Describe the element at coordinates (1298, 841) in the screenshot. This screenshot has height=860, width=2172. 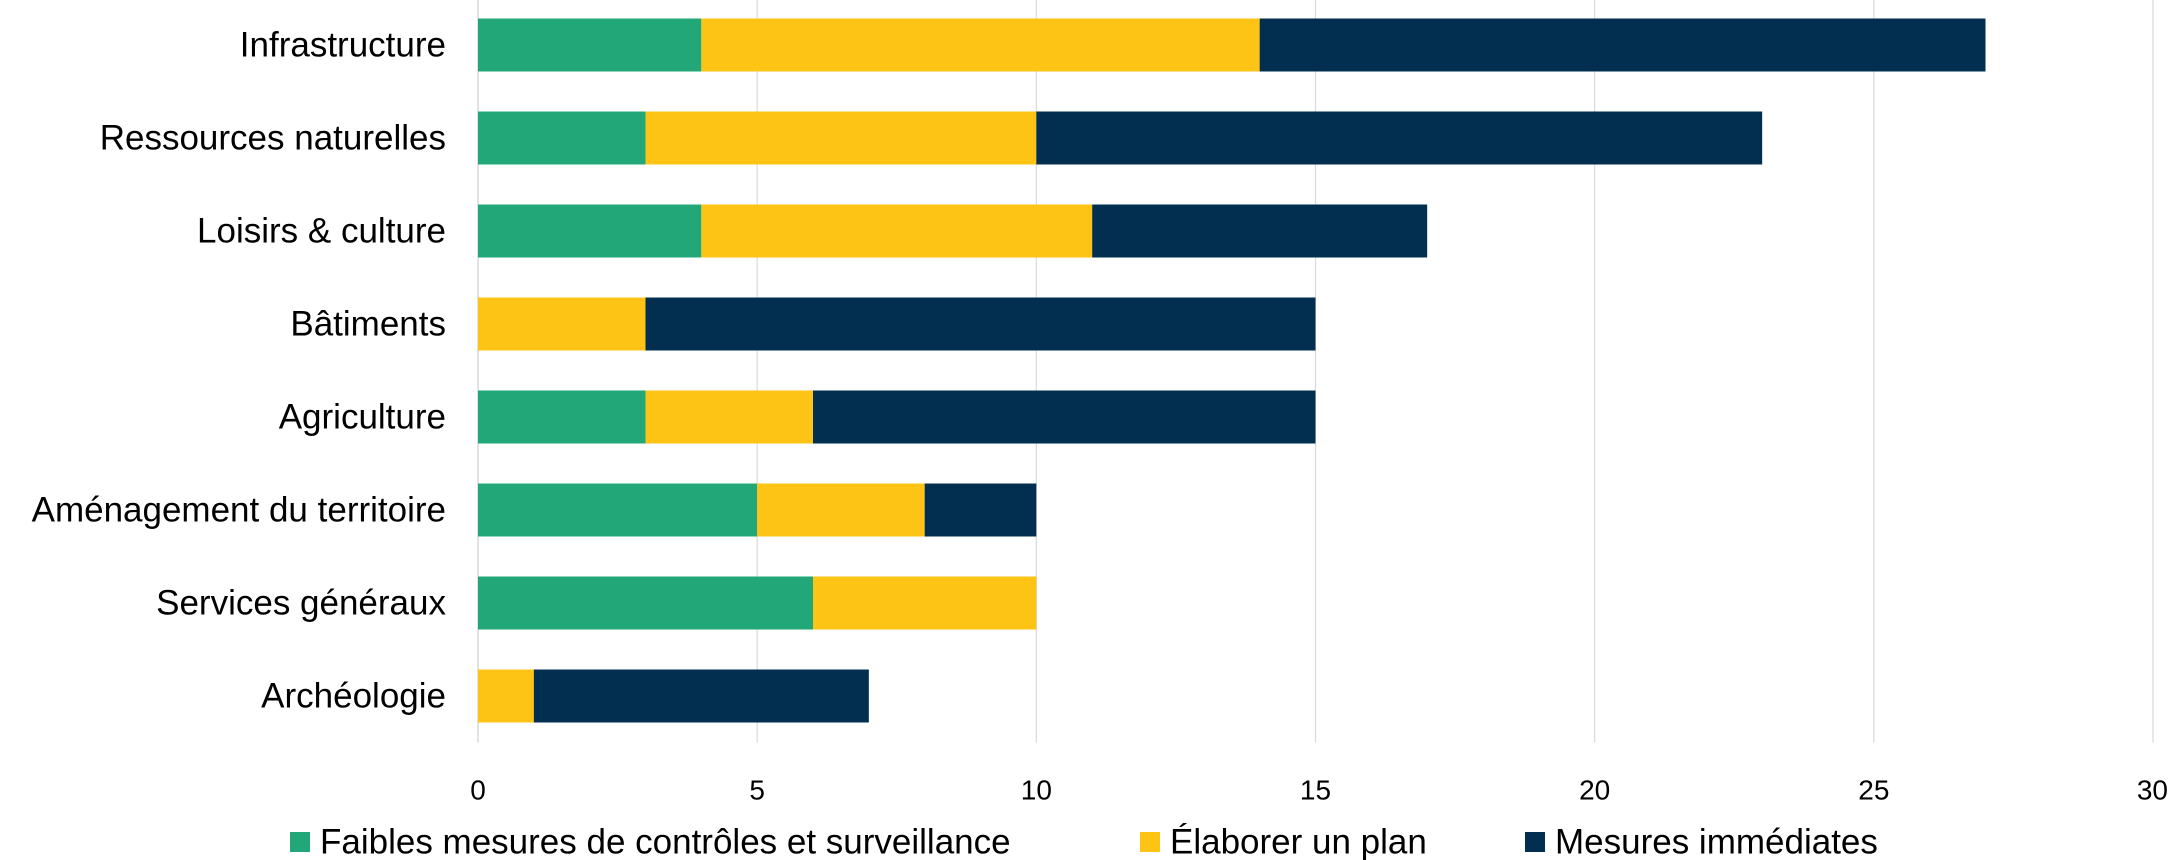
I see `legend-label: Élaborer un plan` at that location.